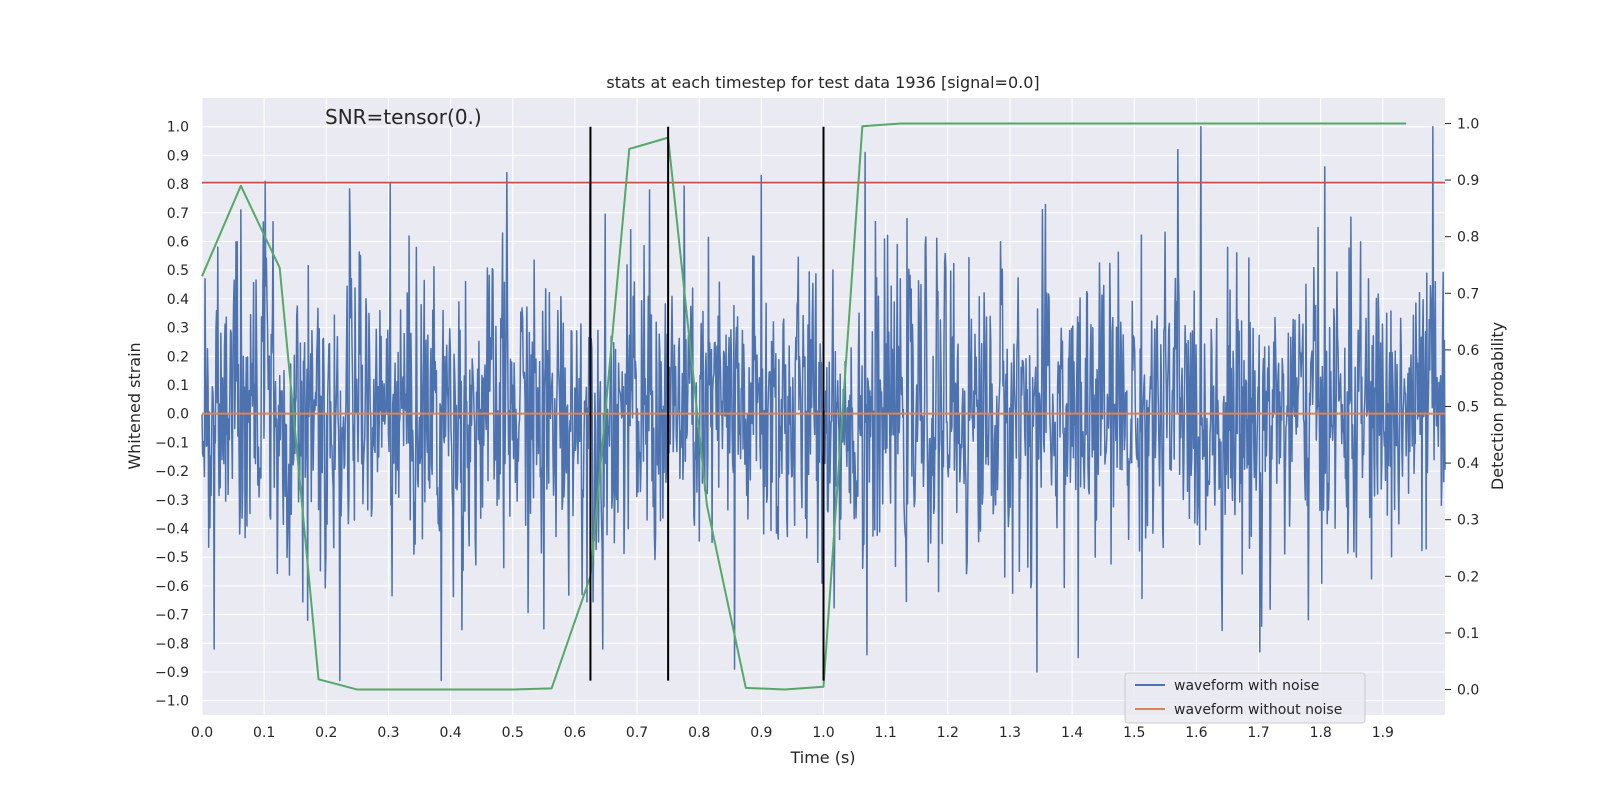 The image size is (1600, 800). What do you see at coordinates (1468, 577) in the screenshot?
I see `y2-tick-label: 0.2` at bounding box center [1468, 577].